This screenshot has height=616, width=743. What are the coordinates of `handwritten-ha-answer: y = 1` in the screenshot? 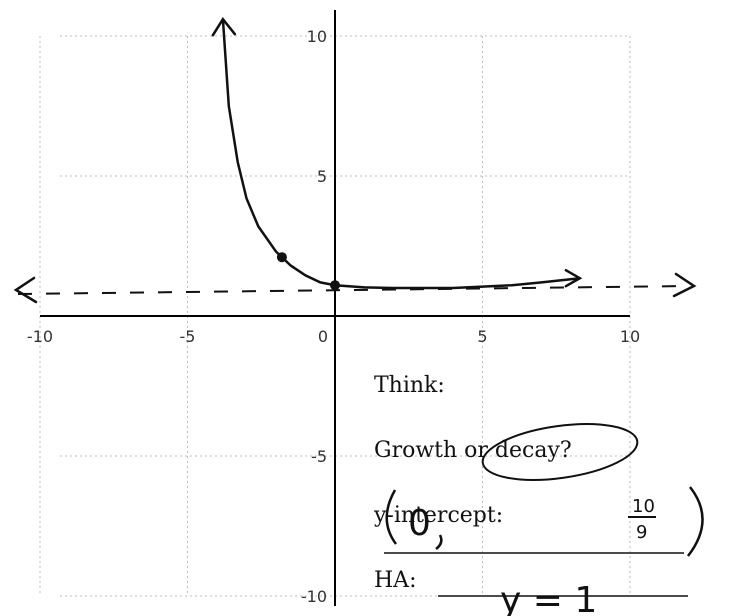 It's located at (563, 598).